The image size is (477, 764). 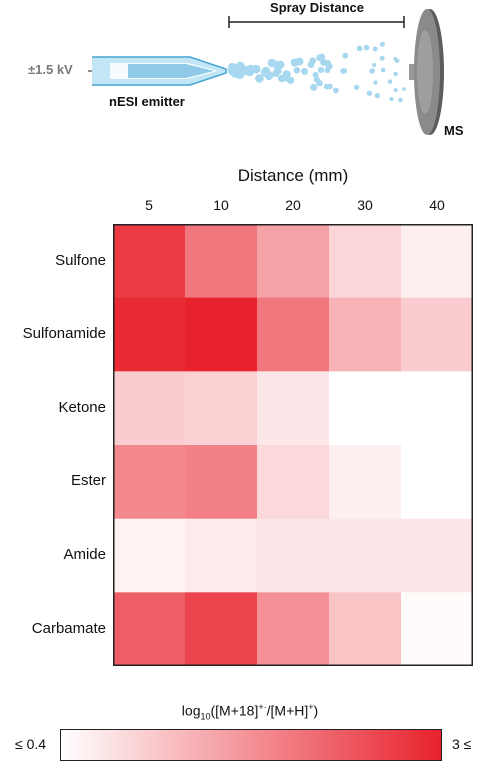 What do you see at coordinates (82, 407) in the screenshot?
I see `y-tick-label: Ketone` at bounding box center [82, 407].